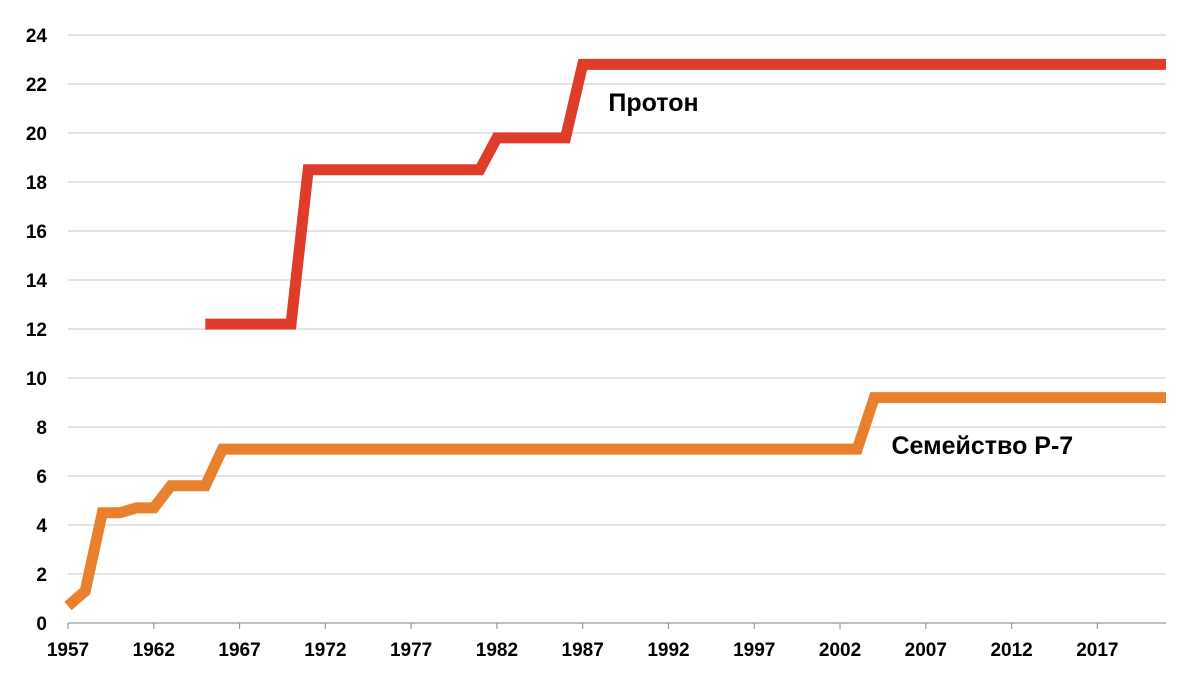 Image resolution: width=1200 pixels, height=693 pixels. Describe the element at coordinates (41, 624) in the screenshot. I see `y-tick-label-0: 0` at that location.